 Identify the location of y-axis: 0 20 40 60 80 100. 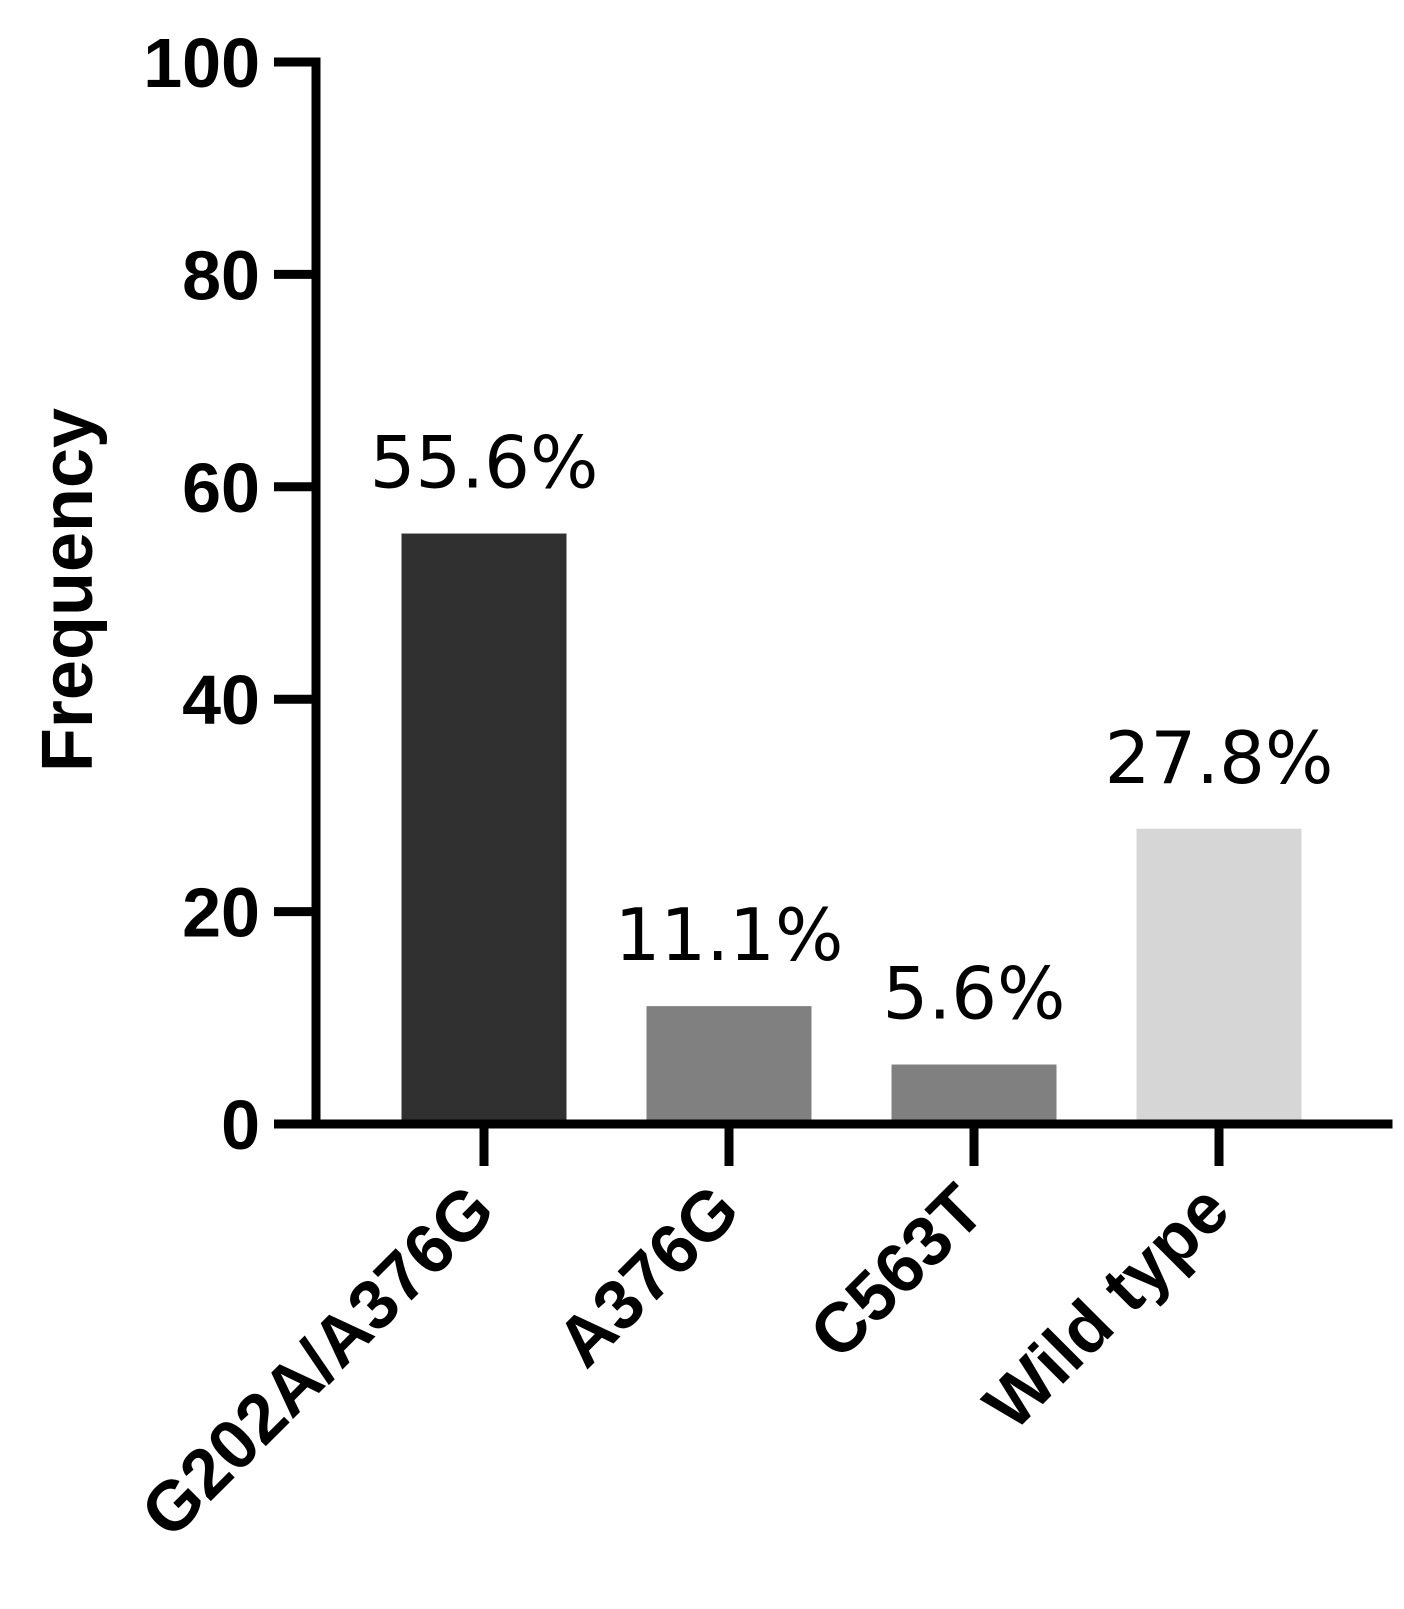
(232, 594).